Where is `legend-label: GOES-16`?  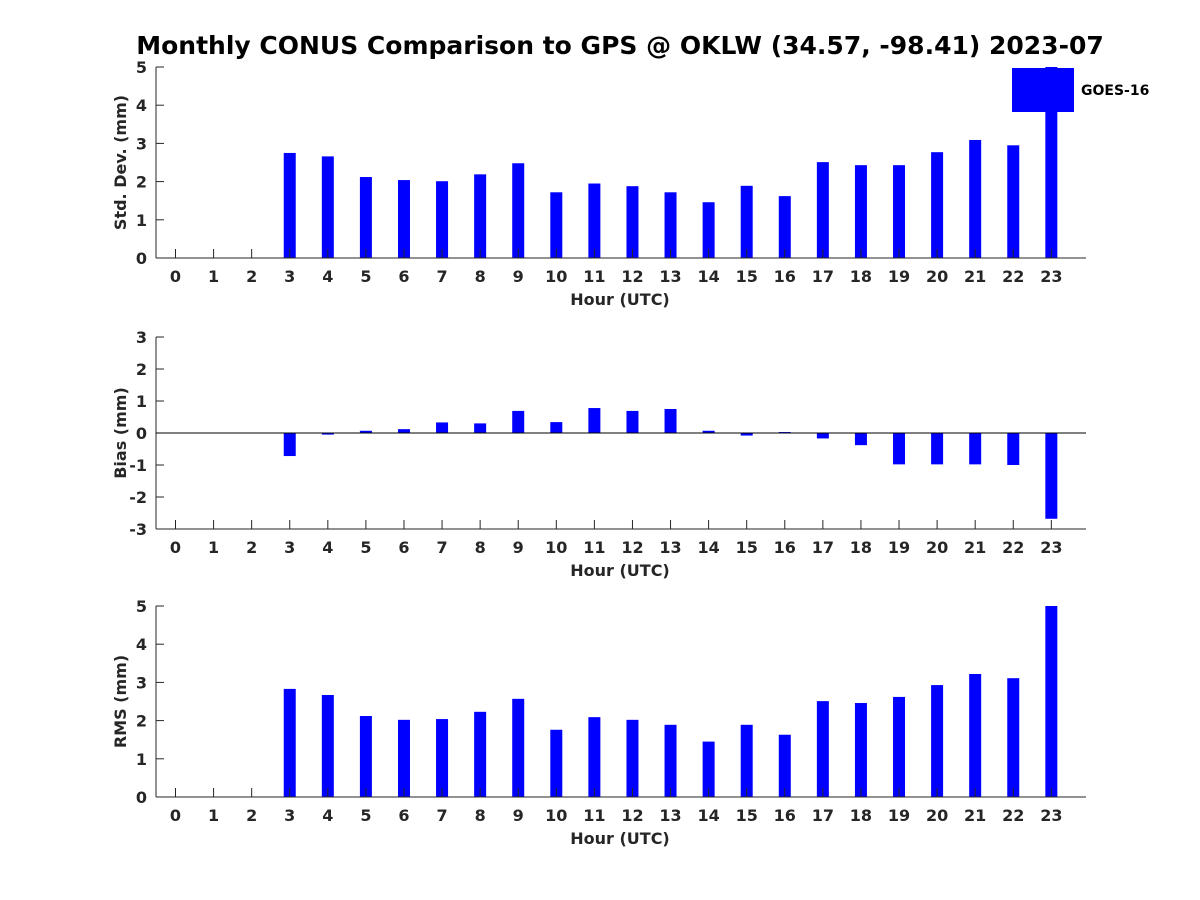 legend-label: GOES-16 is located at coordinates (1115, 91).